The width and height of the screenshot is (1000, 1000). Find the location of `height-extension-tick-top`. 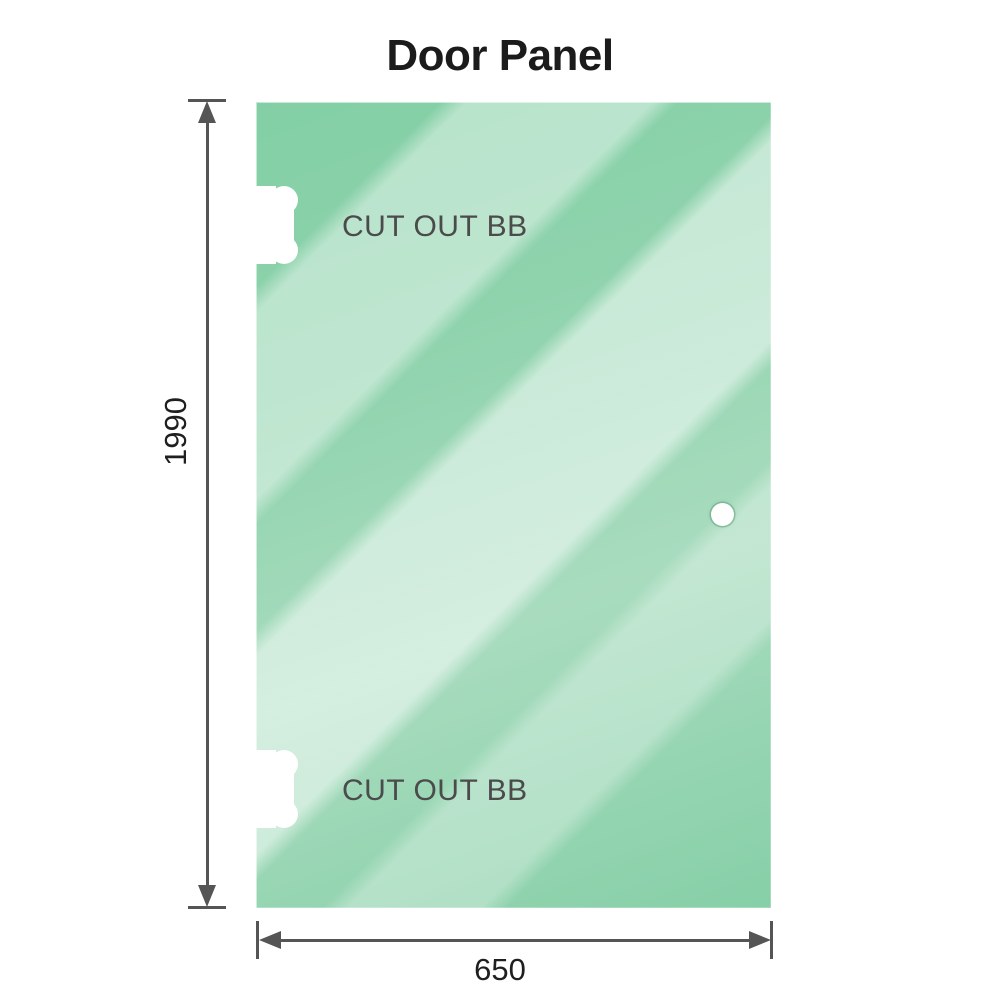

height-extension-tick-top is located at coordinates (207, 100).